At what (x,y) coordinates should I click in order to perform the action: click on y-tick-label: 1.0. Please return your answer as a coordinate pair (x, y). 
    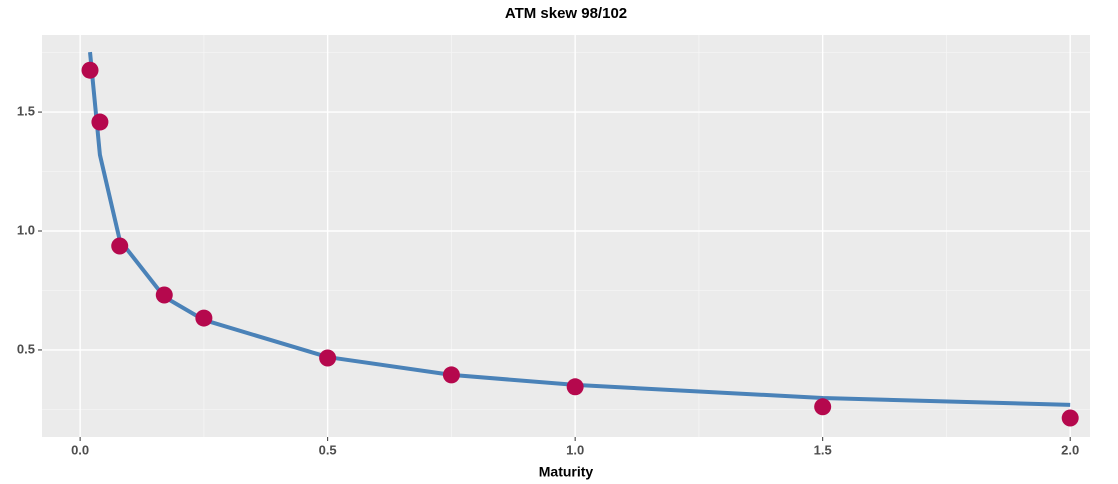
    Looking at the image, I should click on (26, 229).